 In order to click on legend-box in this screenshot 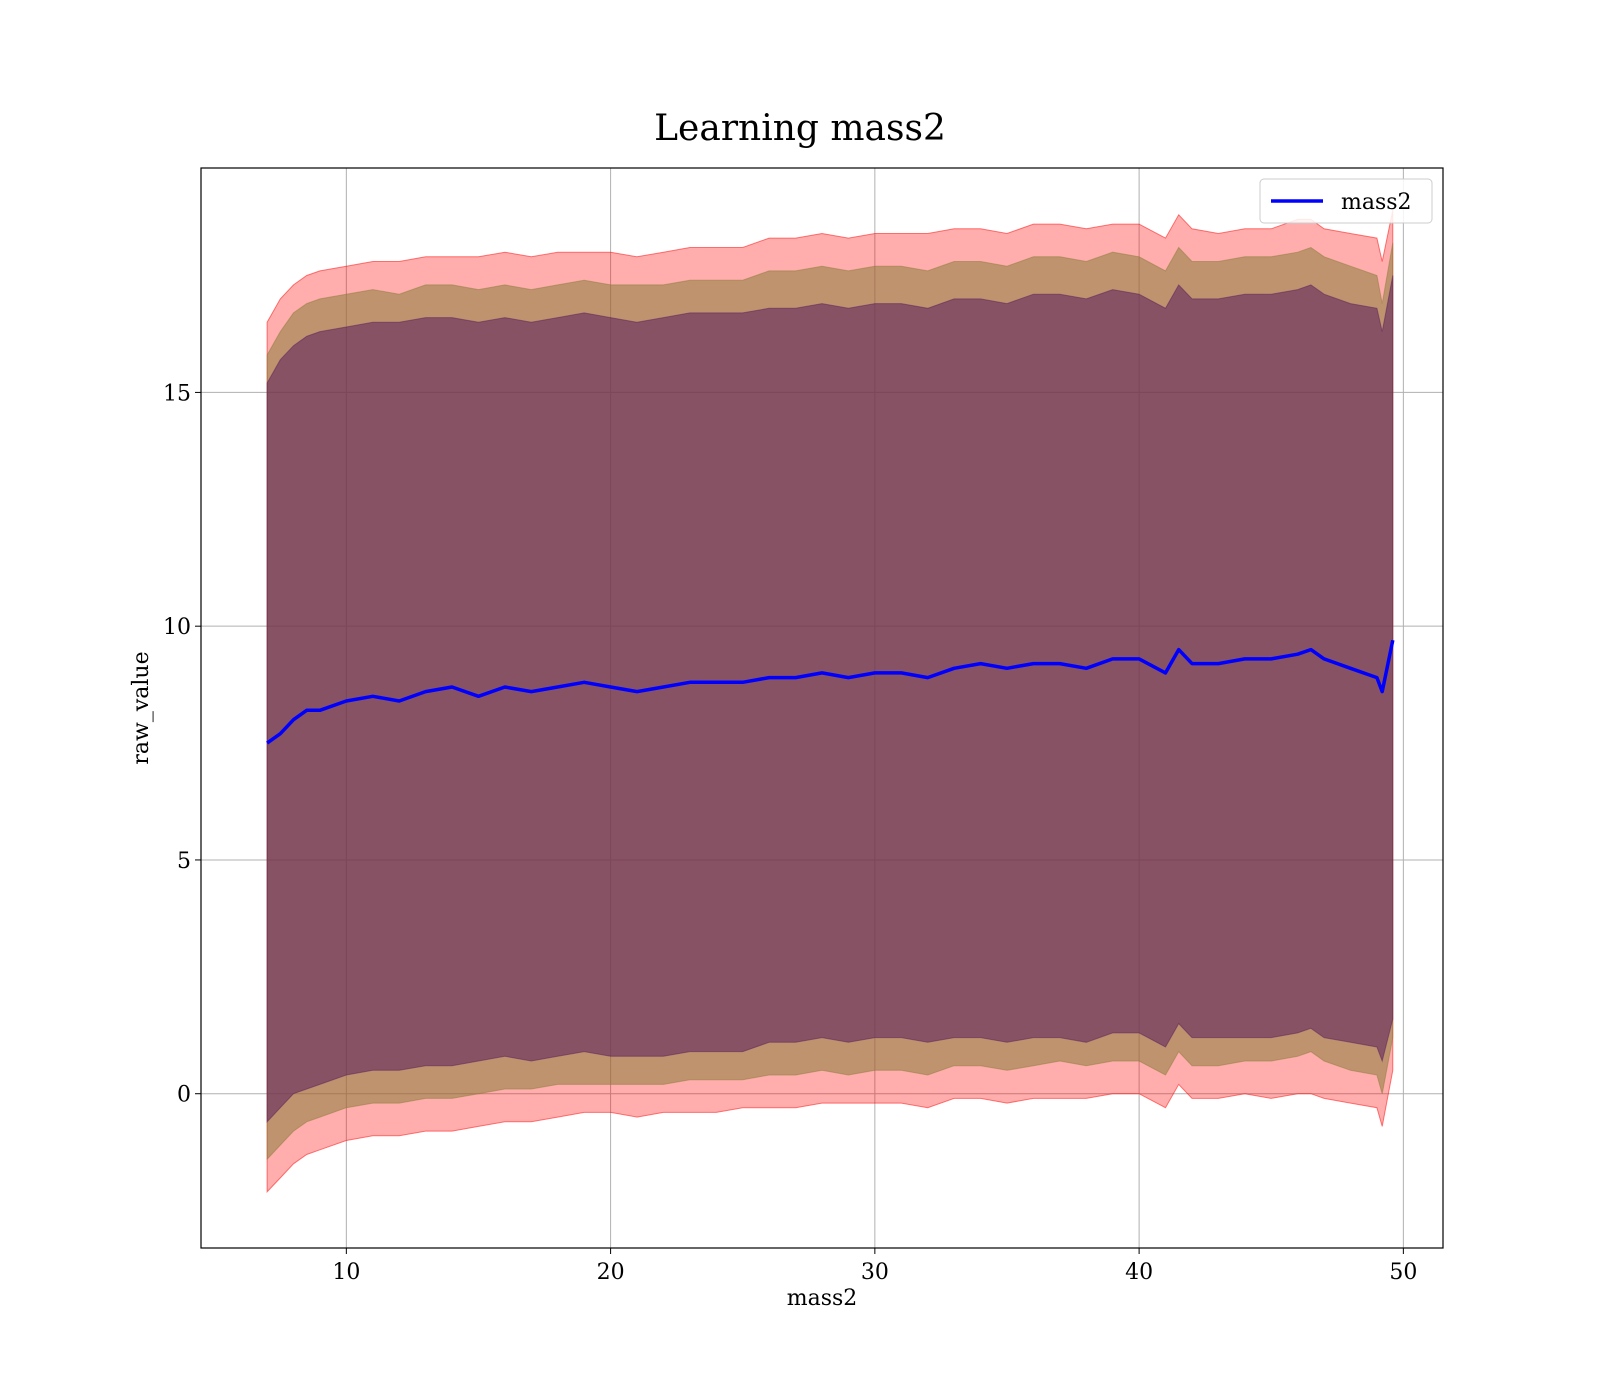, I will do `click(1346, 201)`.